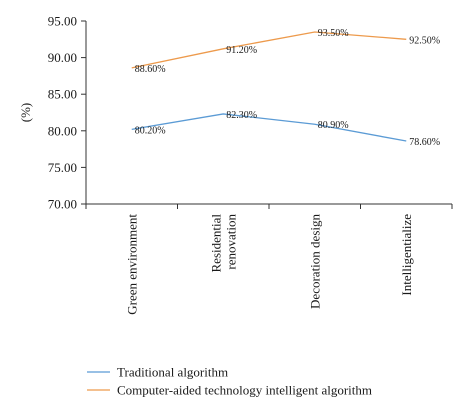  What do you see at coordinates (241, 115) in the screenshot?
I see `data-label: 82.30%` at bounding box center [241, 115].